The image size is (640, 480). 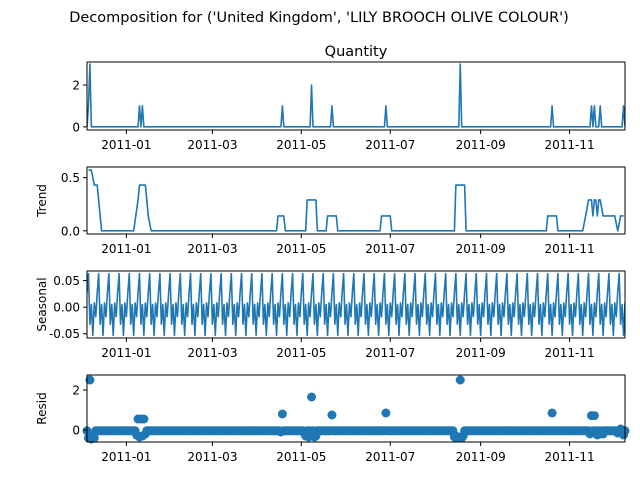 I want to click on y-axis-label: Seasonal, so click(x=42, y=304).